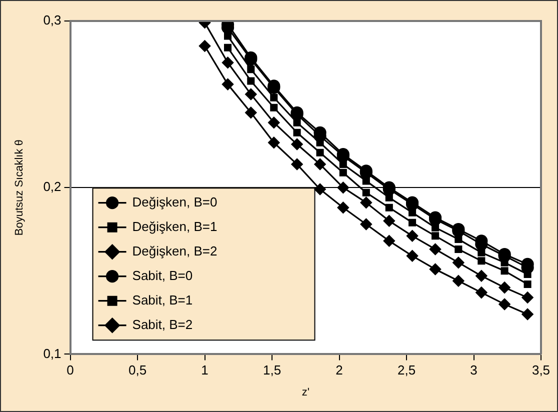 This screenshot has width=558, height=412. I want to click on x-tick-label: 2, so click(339, 370).